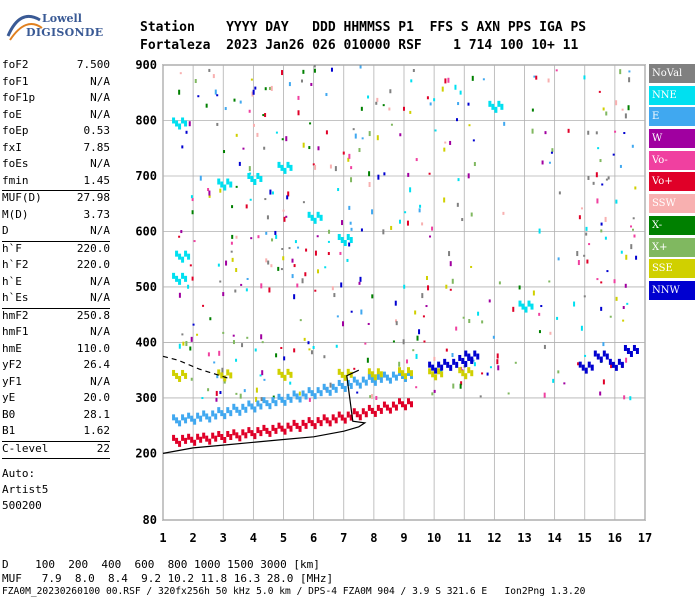  What do you see at coordinates (97, 414) in the screenshot?
I see `param-value: 28.1` at bounding box center [97, 414].